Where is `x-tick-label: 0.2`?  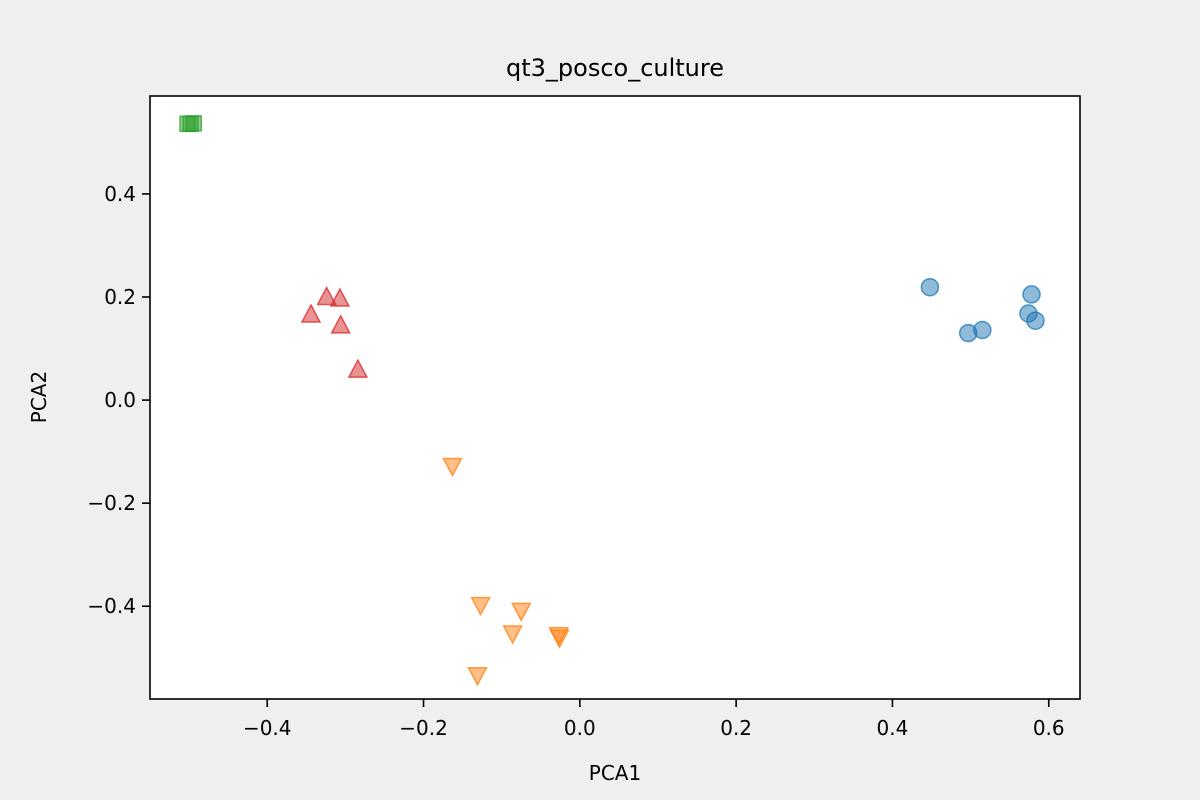
x-tick-label: 0.2 is located at coordinates (736, 728).